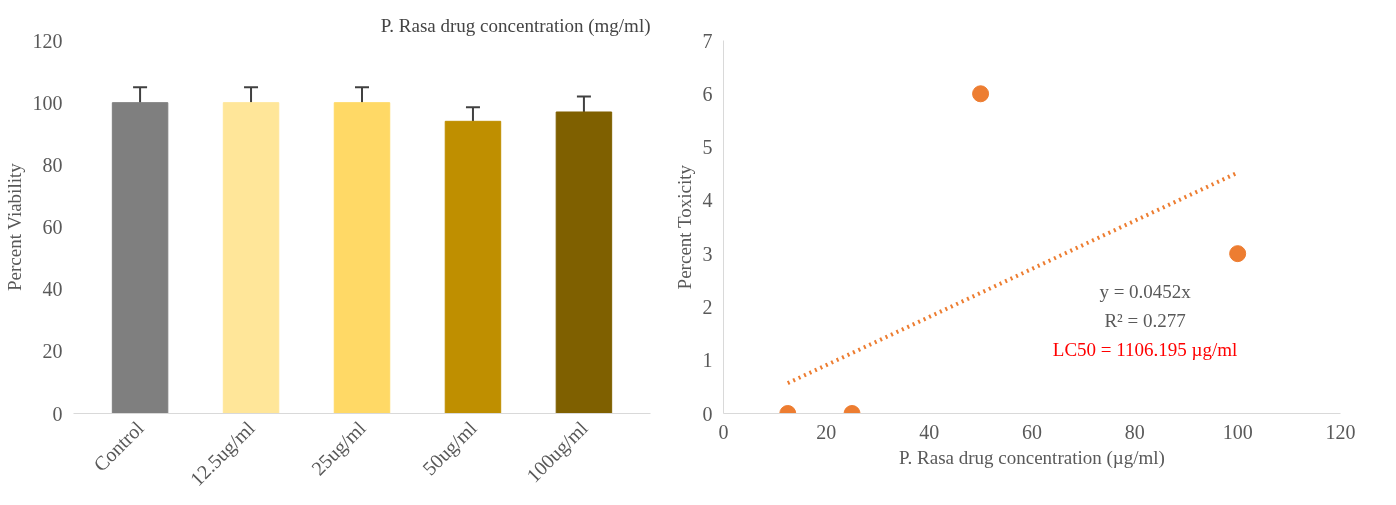  What do you see at coordinates (707, 360) in the screenshot?
I see `y-tick-label: 1` at bounding box center [707, 360].